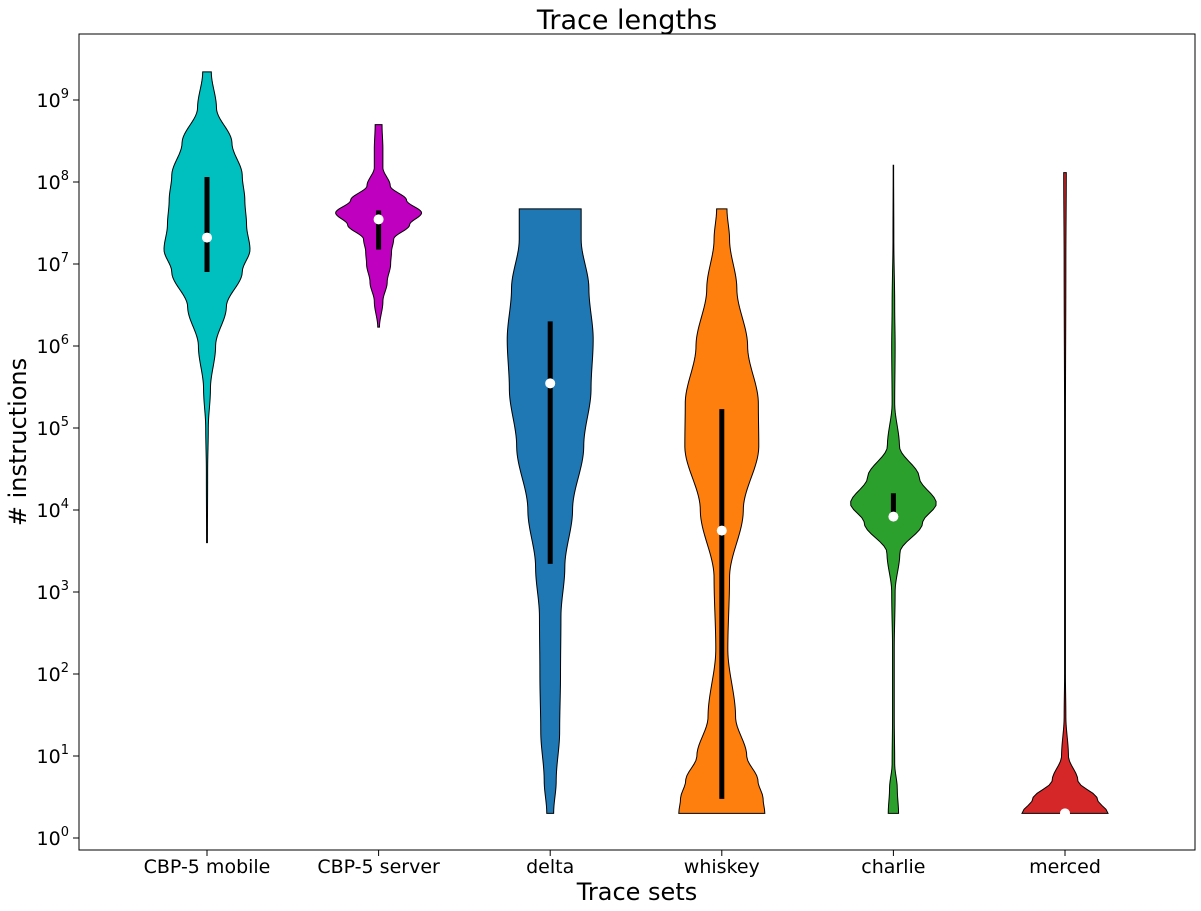 This screenshot has height=911, width=1201. I want to click on y-tick-label: 10⁵, so click(53, 427).